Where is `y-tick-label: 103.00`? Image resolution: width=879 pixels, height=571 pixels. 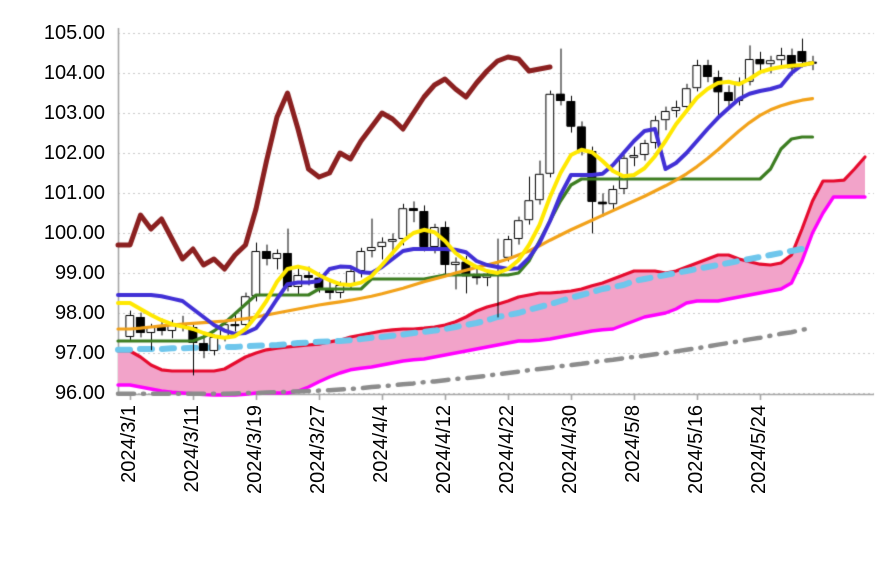
y-tick-label: 103.00 is located at coordinates (74, 113).